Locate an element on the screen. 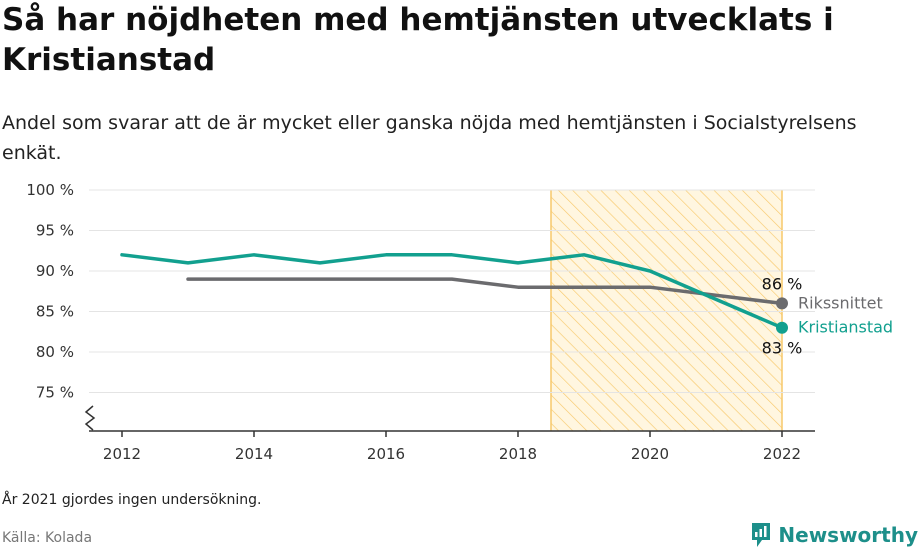 The width and height of the screenshot is (920, 552). series-value-label-rikssnittet: 86 % is located at coordinates (782, 283).